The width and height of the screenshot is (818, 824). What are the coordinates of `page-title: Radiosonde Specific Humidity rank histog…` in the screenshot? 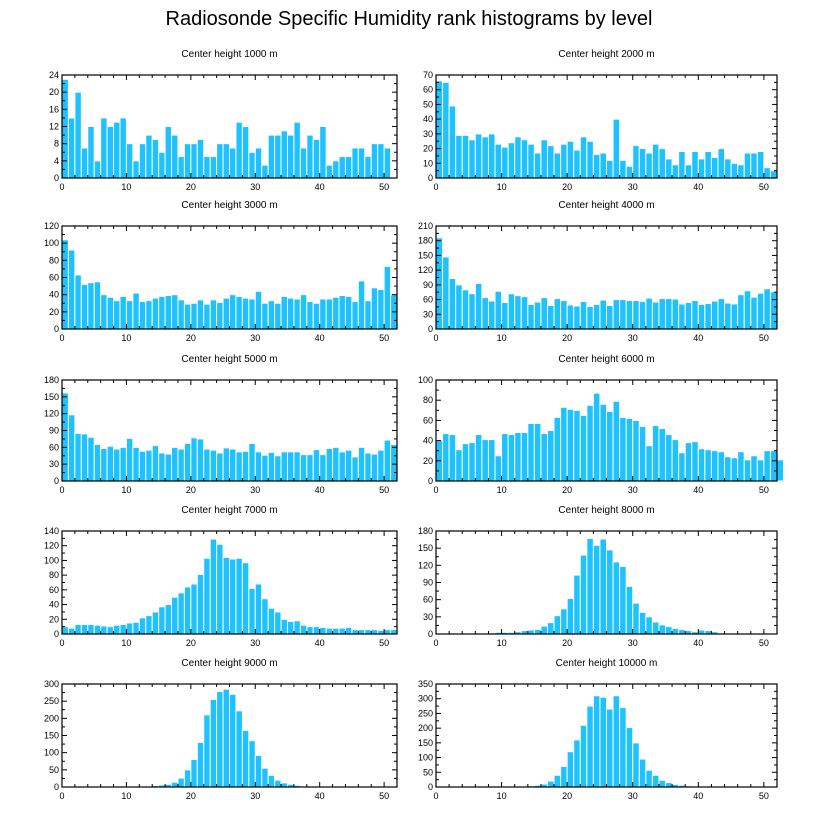 It's located at (409, 19).